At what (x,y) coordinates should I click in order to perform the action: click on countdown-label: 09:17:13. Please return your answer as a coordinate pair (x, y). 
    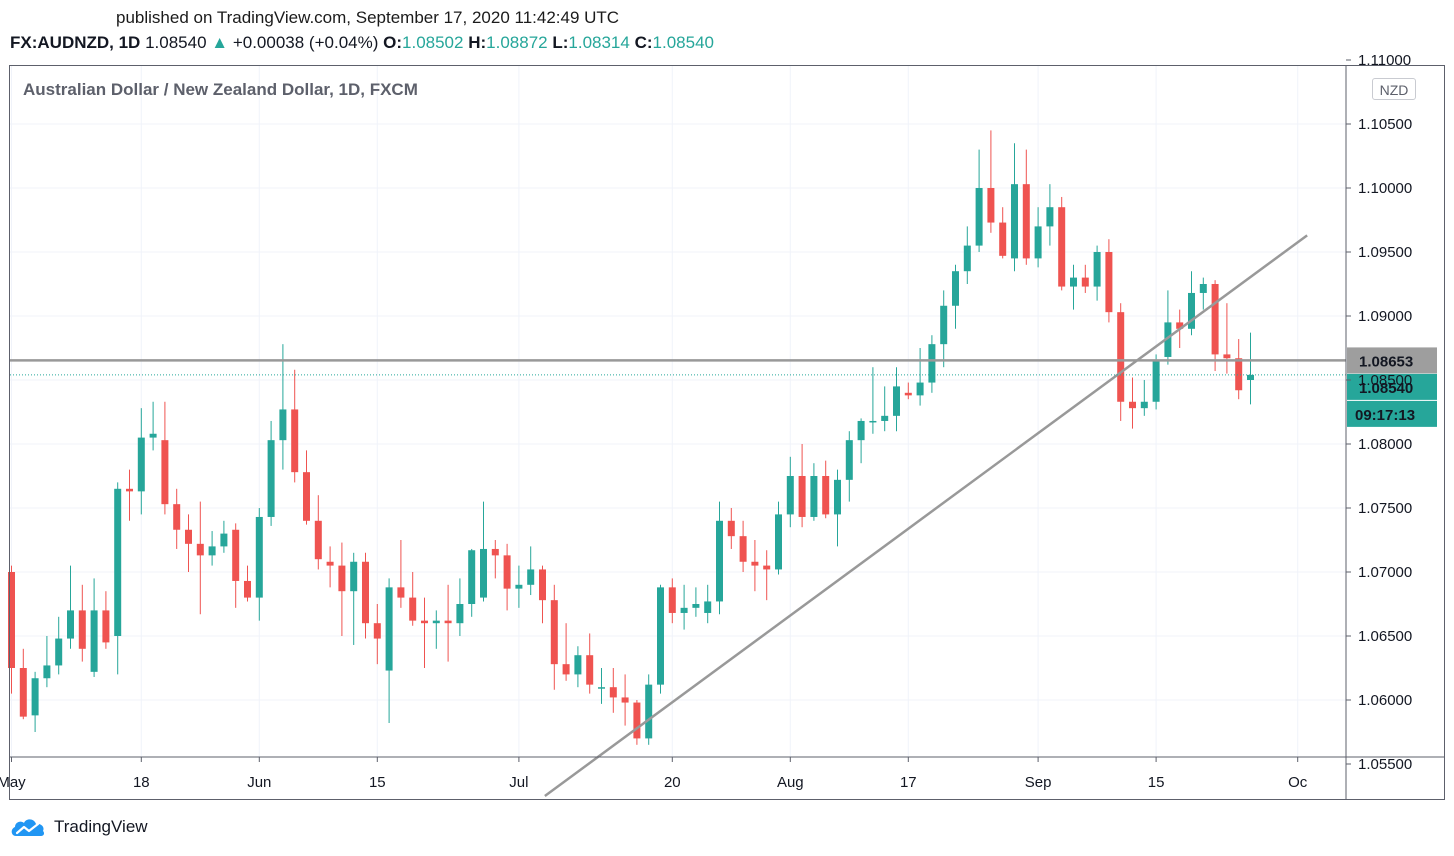
    Looking at the image, I should click on (1385, 415).